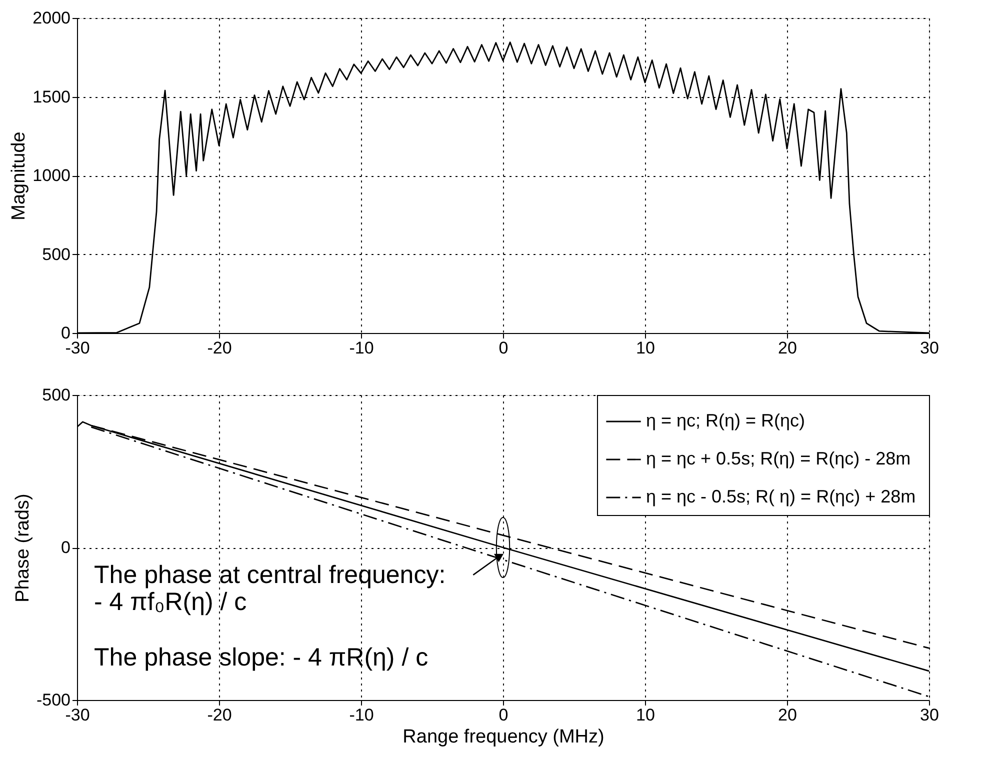  I want to click on y-axis-title: Phase (rads), so click(23, 548).